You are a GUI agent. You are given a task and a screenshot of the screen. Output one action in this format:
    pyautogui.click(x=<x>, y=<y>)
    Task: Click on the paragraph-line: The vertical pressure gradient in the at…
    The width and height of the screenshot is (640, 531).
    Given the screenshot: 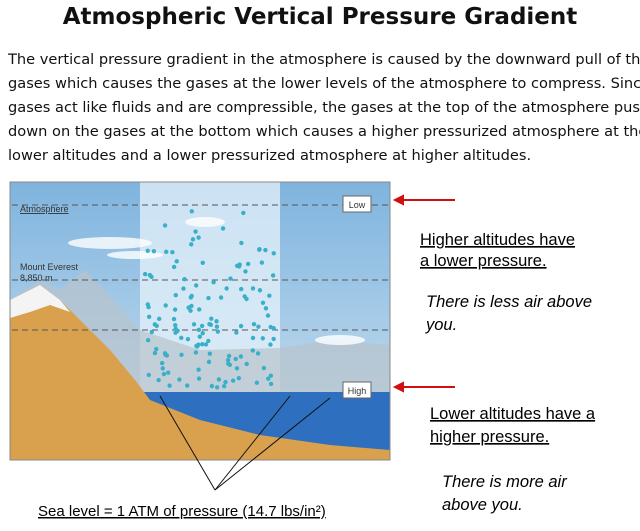 What is the action you would take?
    pyautogui.click(x=324, y=59)
    